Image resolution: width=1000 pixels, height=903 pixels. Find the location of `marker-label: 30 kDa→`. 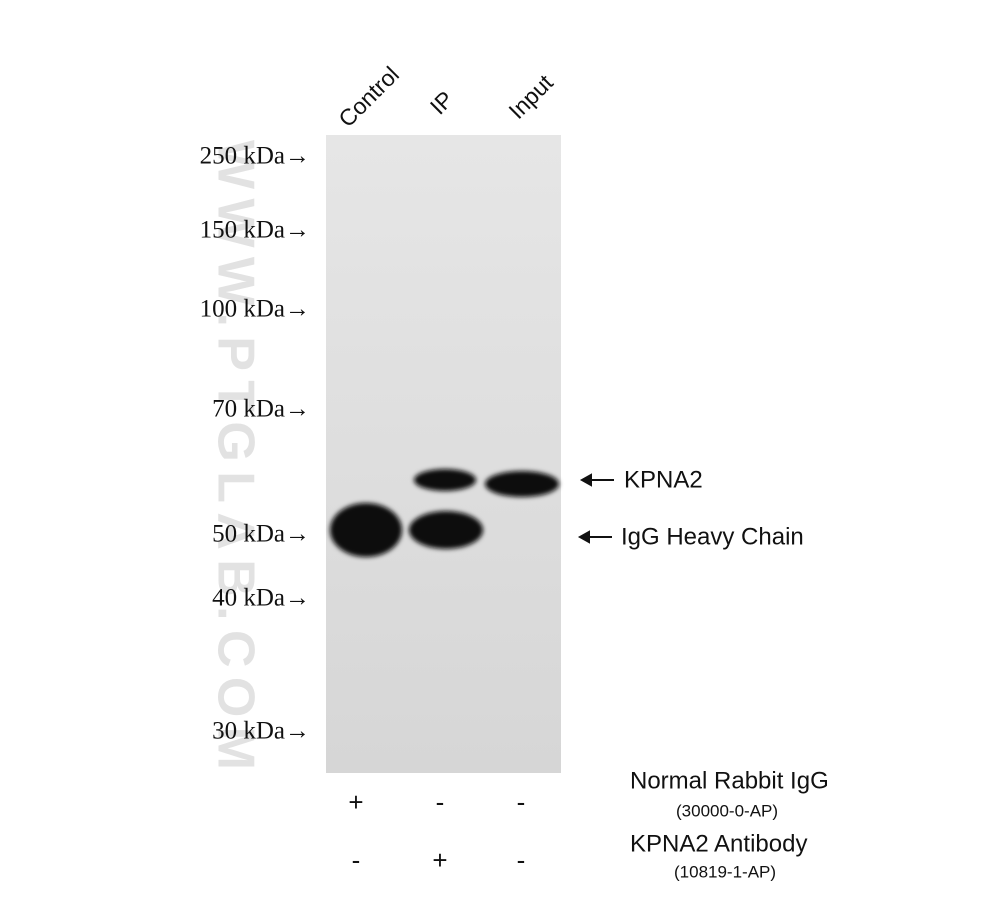

marker-label: 30 kDa→ is located at coordinates (261, 731).